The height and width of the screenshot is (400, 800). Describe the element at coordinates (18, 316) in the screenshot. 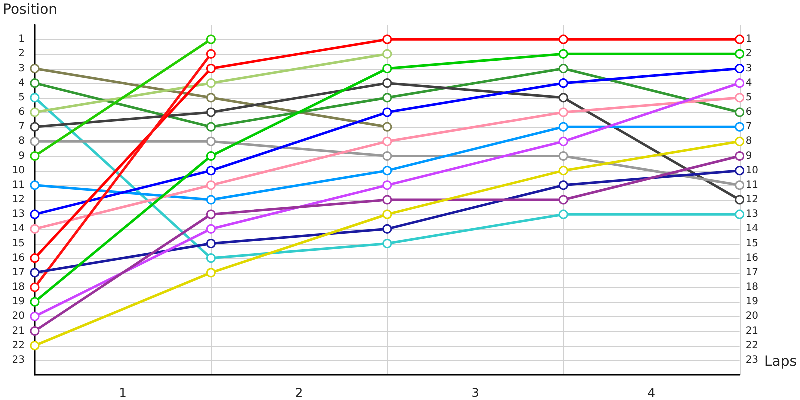

I see `y-tick-label: 20` at that location.